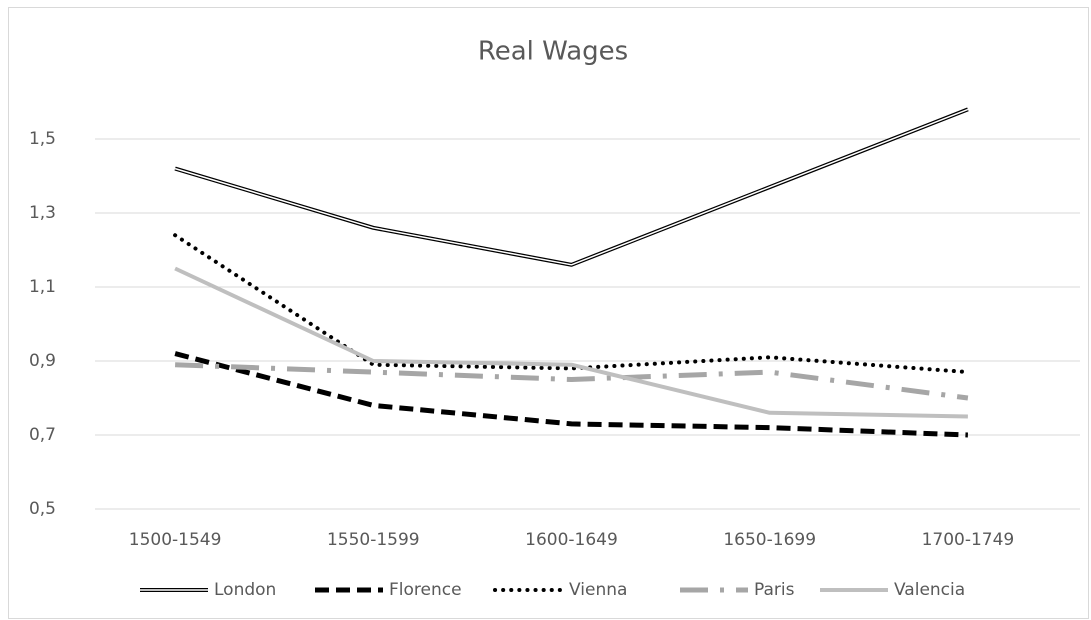 This screenshot has width=1091, height=620. What do you see at coordinates (42, 213) in the screenshot?
I see `y-tick-label: 1,3` at bounding box center [42, 213].